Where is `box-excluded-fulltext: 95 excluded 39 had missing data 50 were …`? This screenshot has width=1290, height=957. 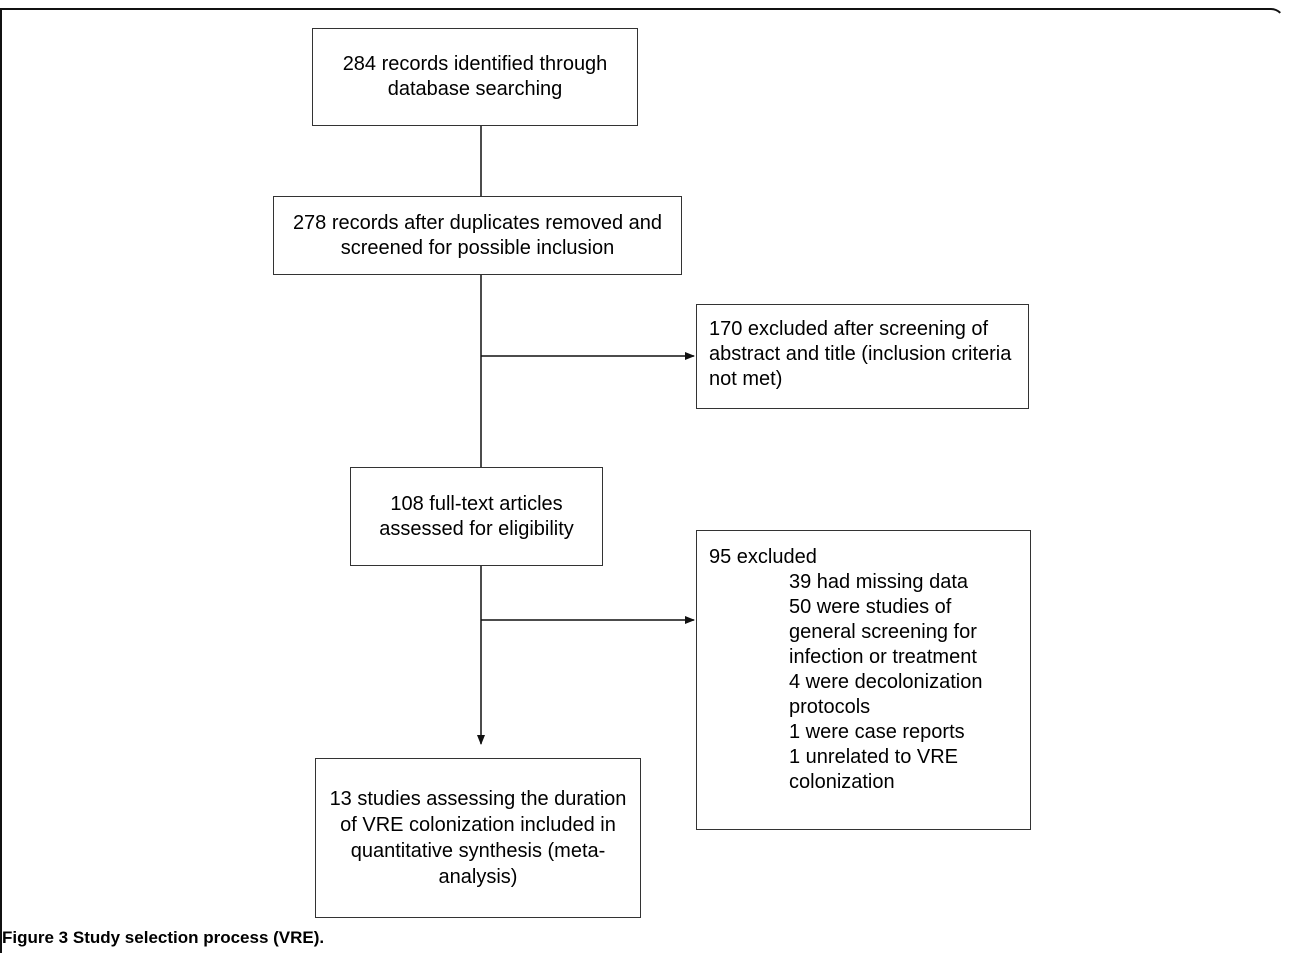
box-excluded-fulltext: 95 excluded 39 had missing data 50 were … is located at coordinates (863, 680).